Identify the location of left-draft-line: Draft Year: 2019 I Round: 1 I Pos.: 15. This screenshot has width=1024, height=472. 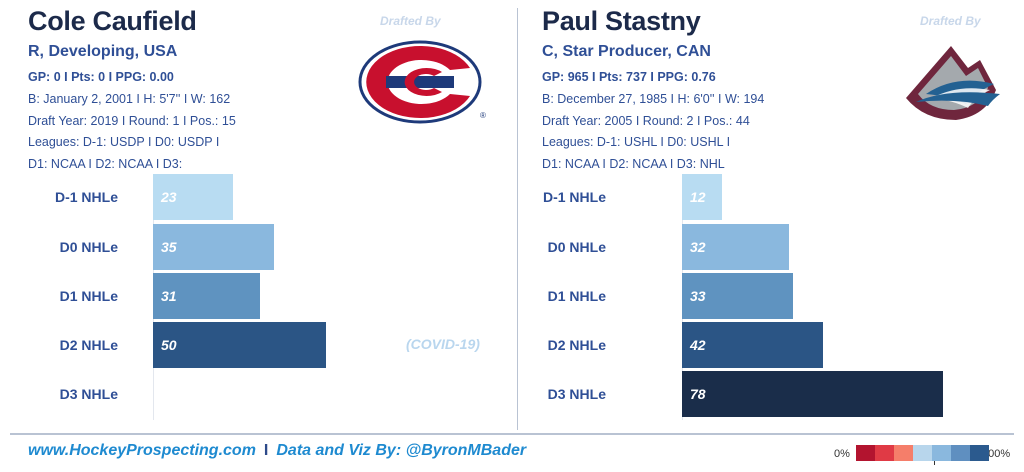
(132, 121).